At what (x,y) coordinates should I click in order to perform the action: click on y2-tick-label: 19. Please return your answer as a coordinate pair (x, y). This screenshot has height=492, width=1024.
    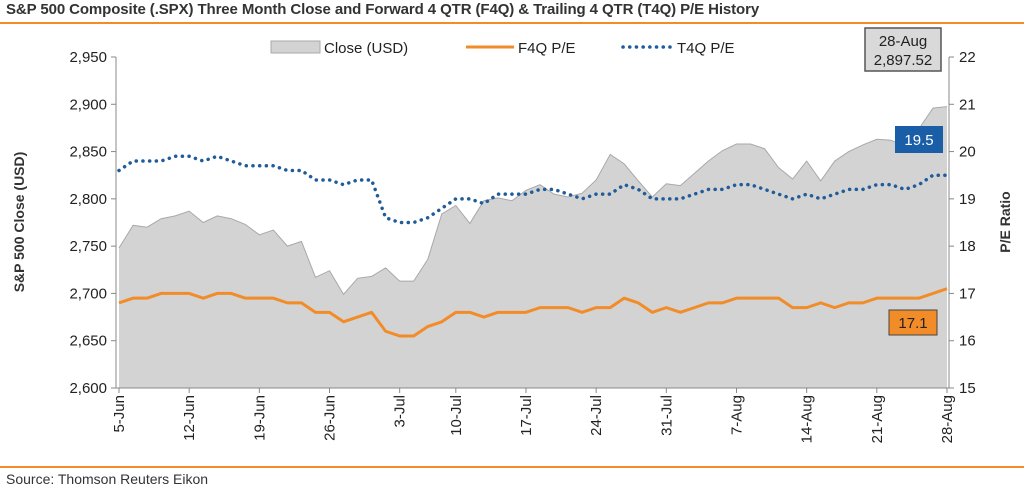
    Looking at the image, I should click on (967, 199).